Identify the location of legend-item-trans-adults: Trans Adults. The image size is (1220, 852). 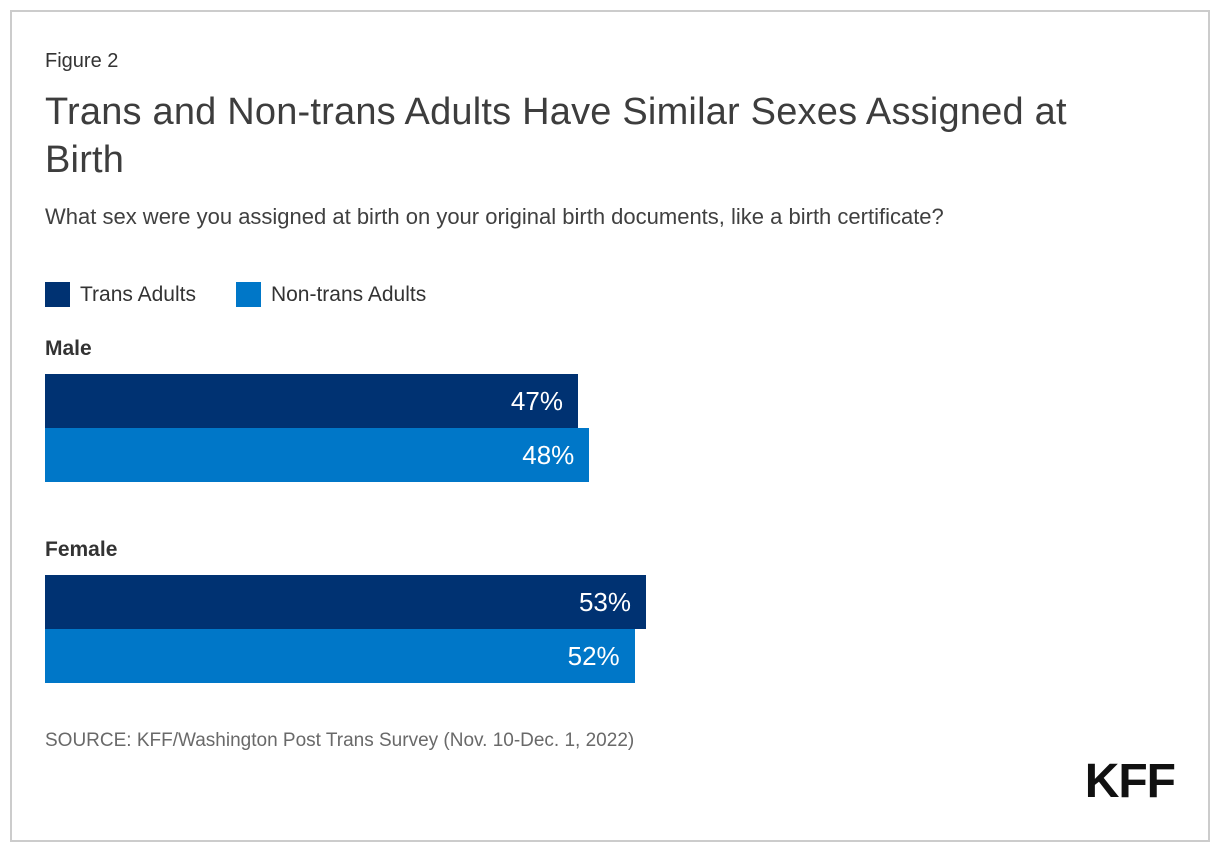
(120, 294).